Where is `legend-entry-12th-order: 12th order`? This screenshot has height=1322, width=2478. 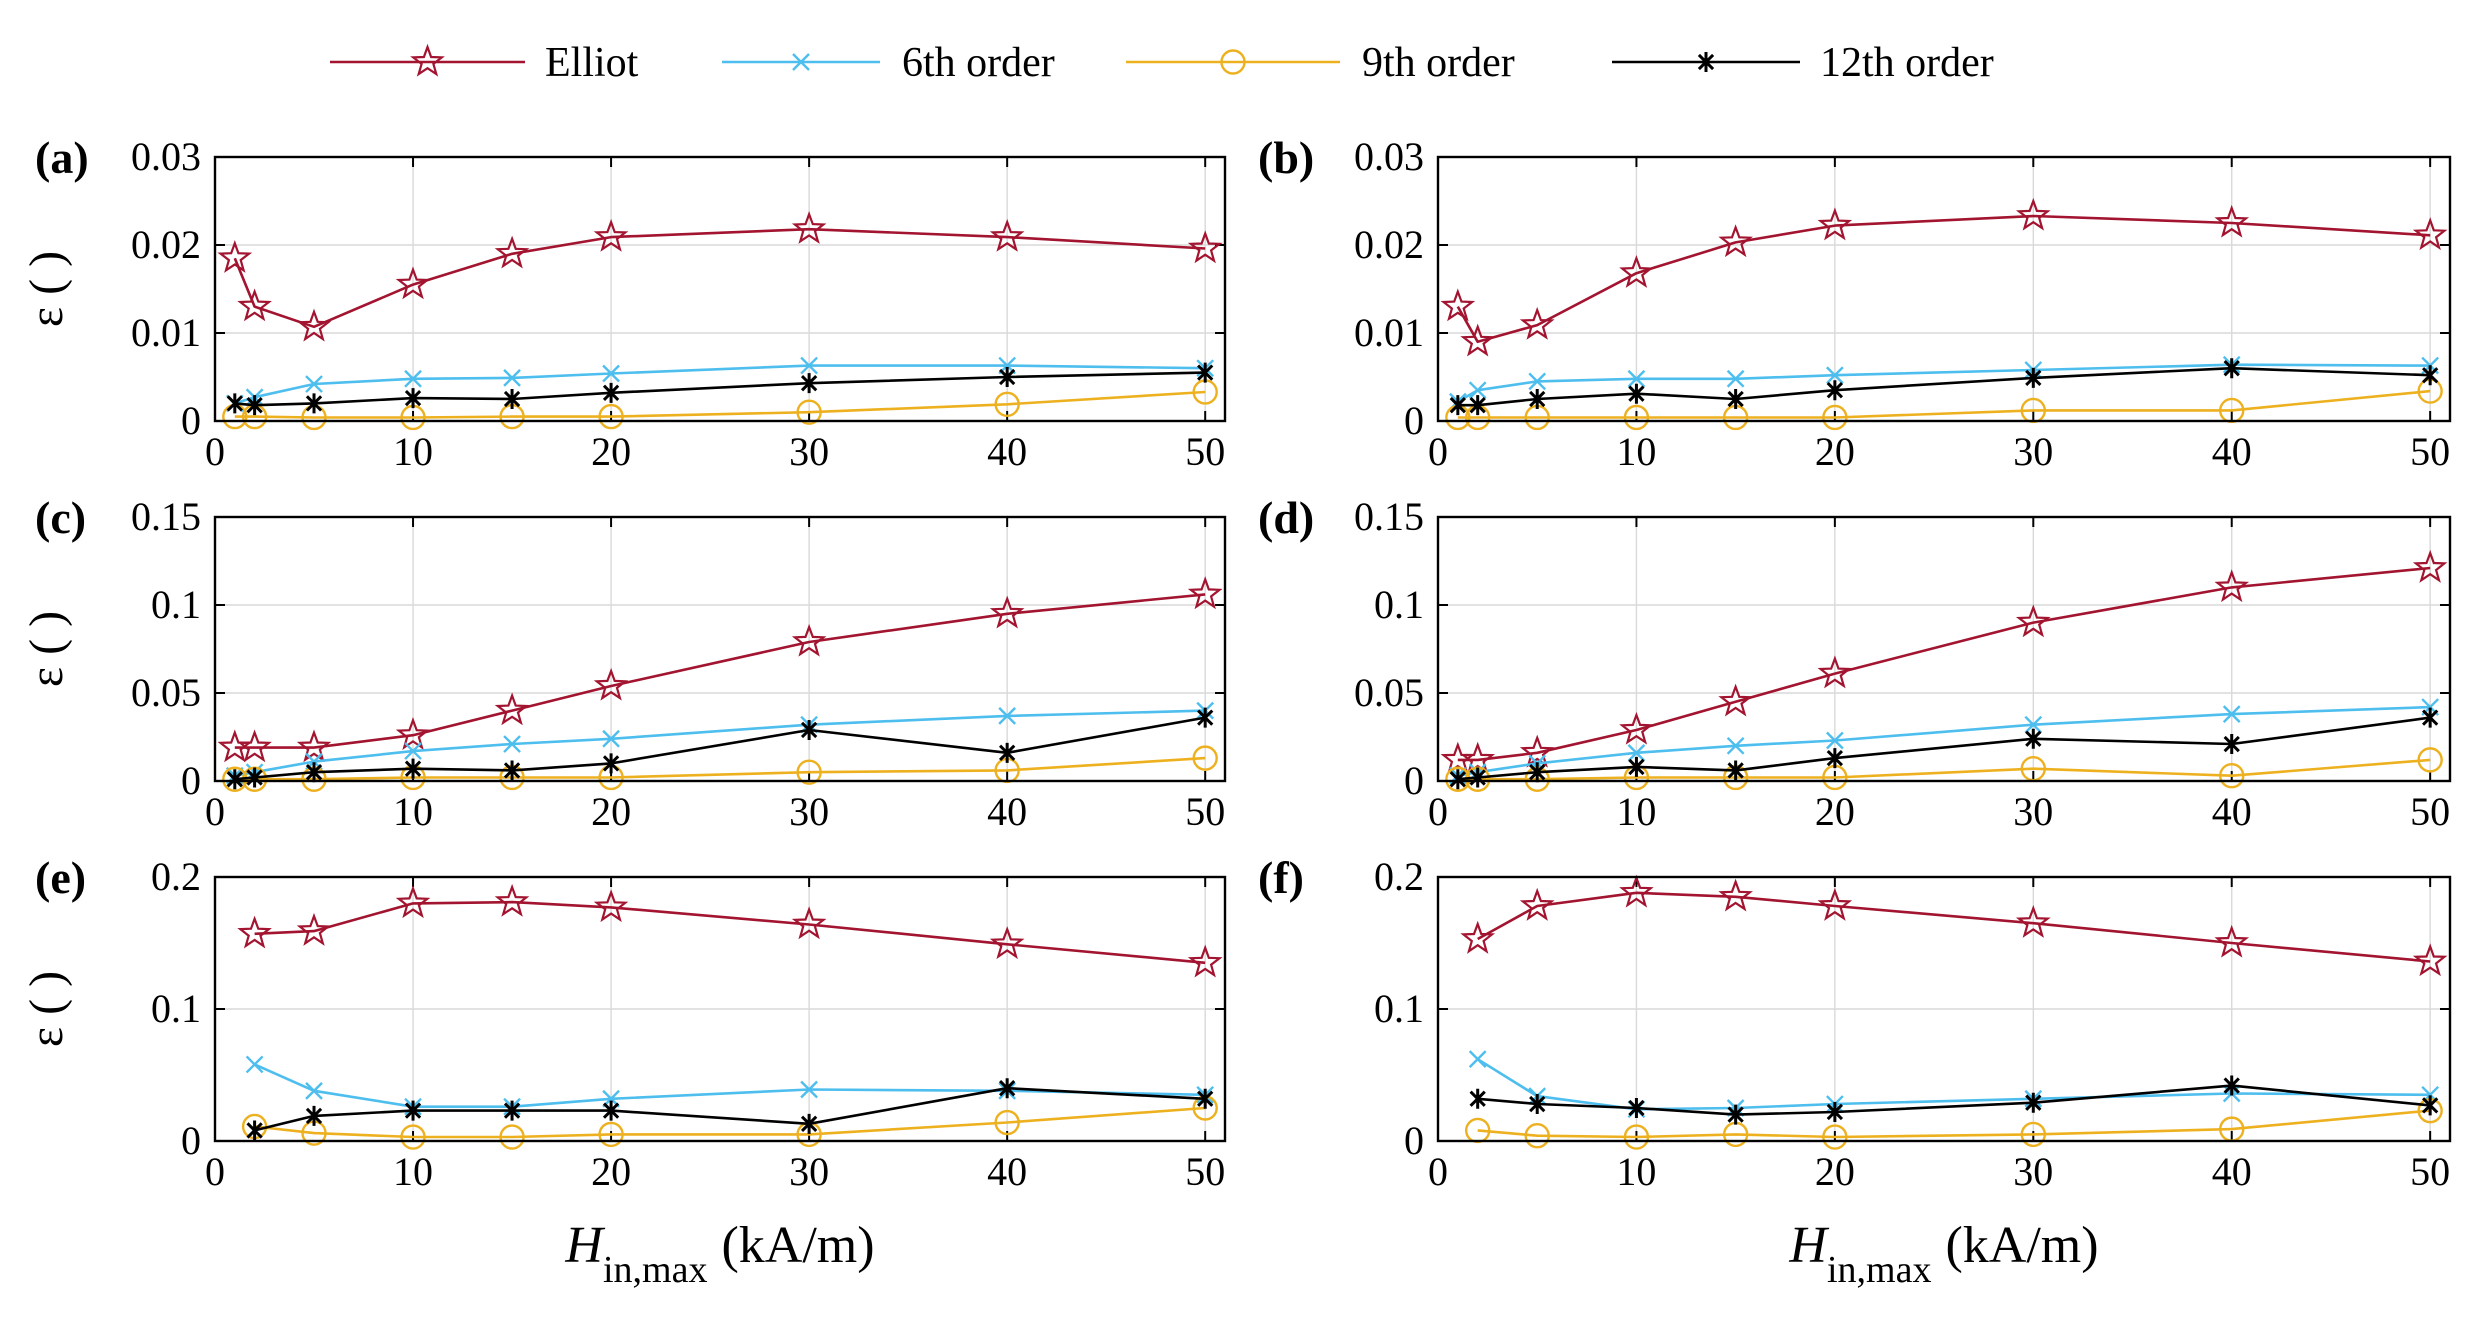 legend-entry-12th-order: 12th order is located at coordinates (1803, 63).